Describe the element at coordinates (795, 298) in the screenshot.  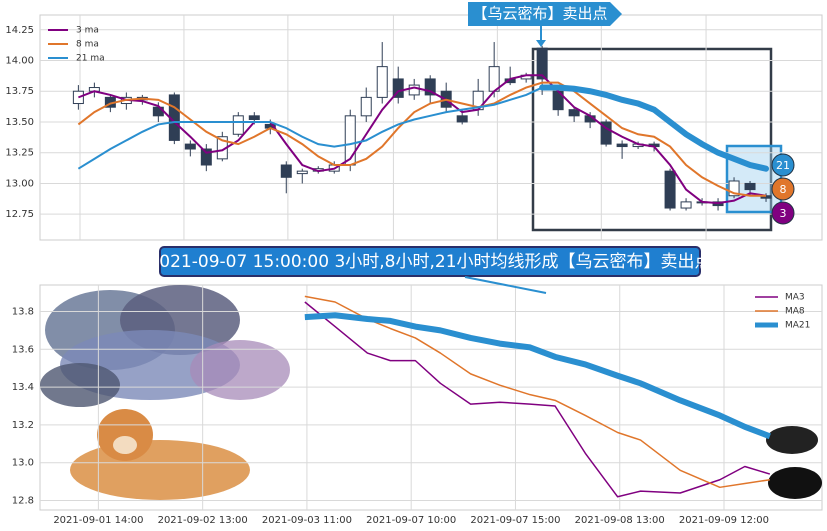
I see `legend-label: MA3` at that location.